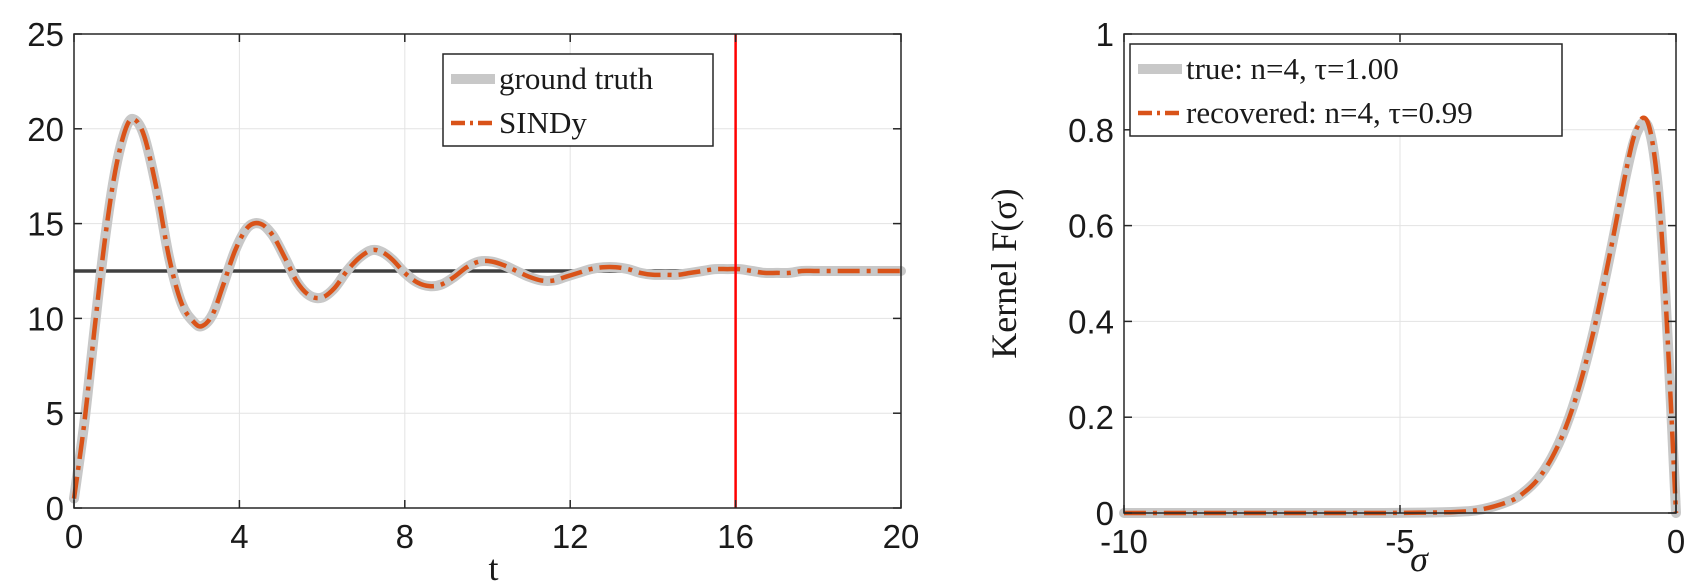 This screenshot has width=1704, height=585. I want to click on y-tick-label: 5, so click(55, 413).